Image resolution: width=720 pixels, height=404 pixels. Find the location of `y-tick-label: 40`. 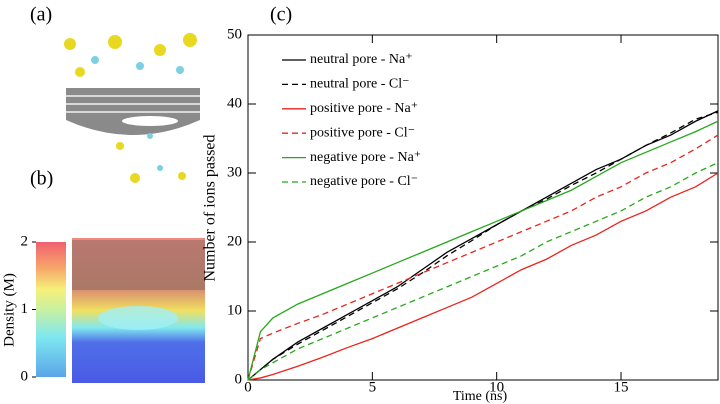

y-tick-label: 40 is located at coordinates (234, 103).